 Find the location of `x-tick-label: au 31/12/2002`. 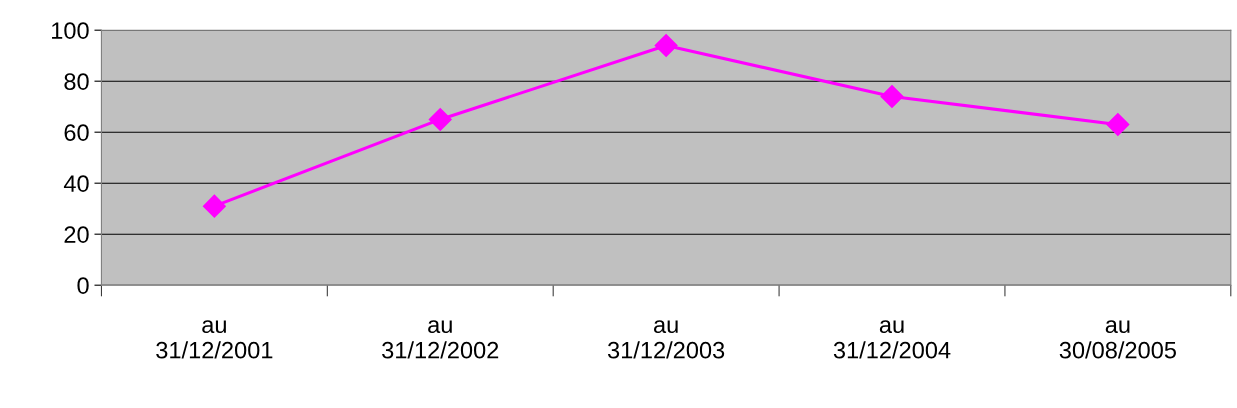

x-tick-label: au 31/12/2002 is located at coordinates (440, 339).